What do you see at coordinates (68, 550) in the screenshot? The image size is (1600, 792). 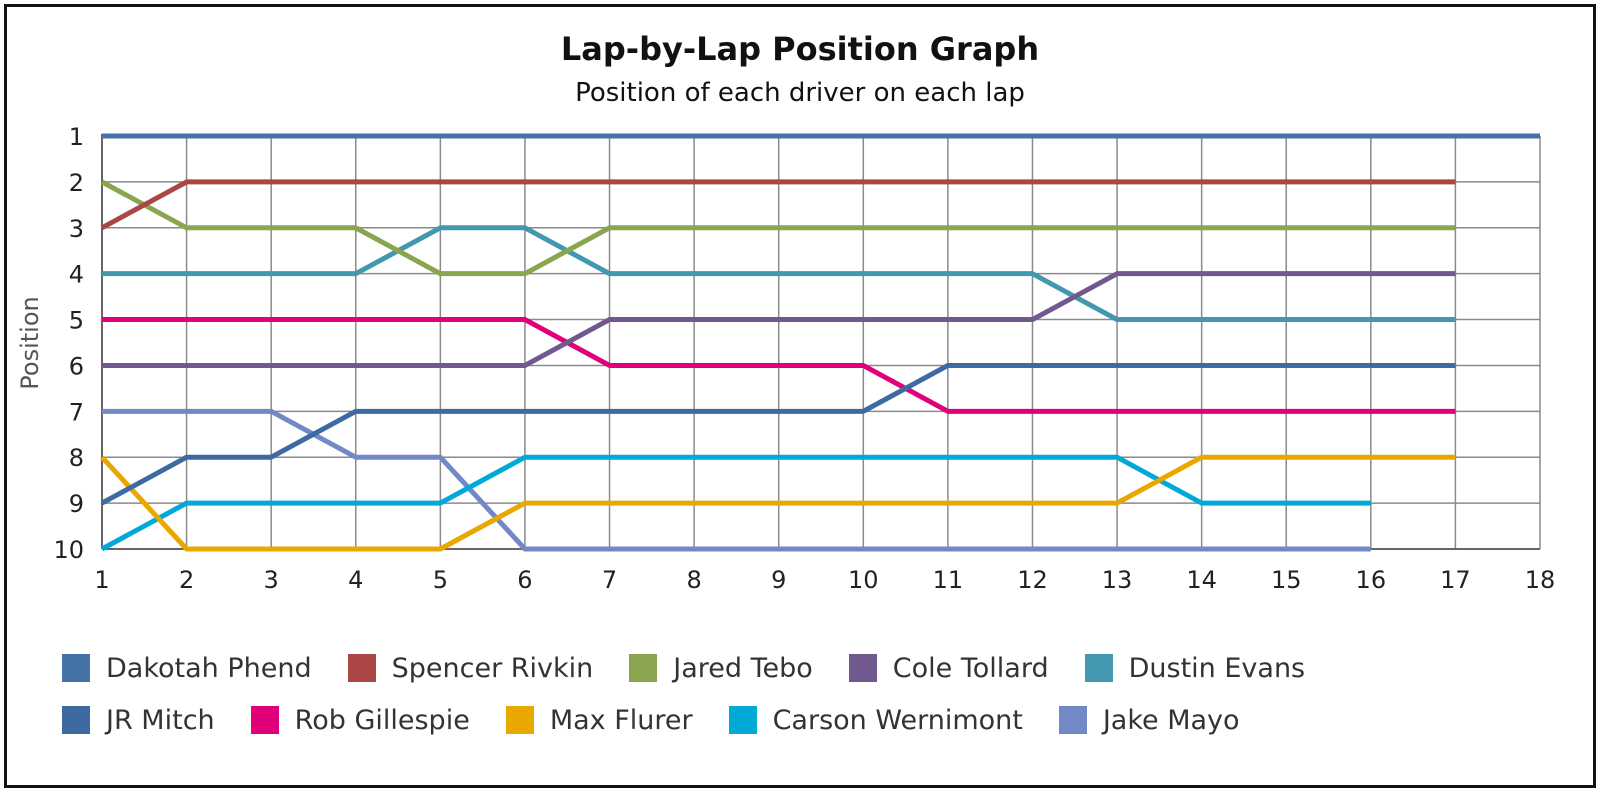 I see `y-tick-label: 10` at bounding box center [68, 550].